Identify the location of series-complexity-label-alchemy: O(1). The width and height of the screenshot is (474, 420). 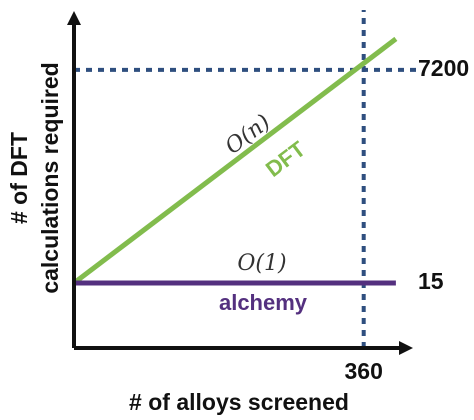
(261, 263).